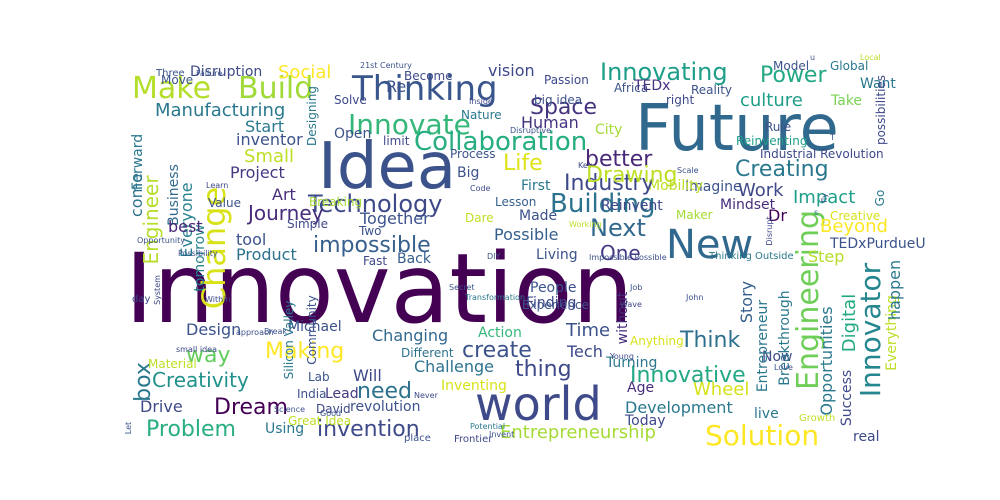  I want to click on cloud-word: right, so click(680, 100).